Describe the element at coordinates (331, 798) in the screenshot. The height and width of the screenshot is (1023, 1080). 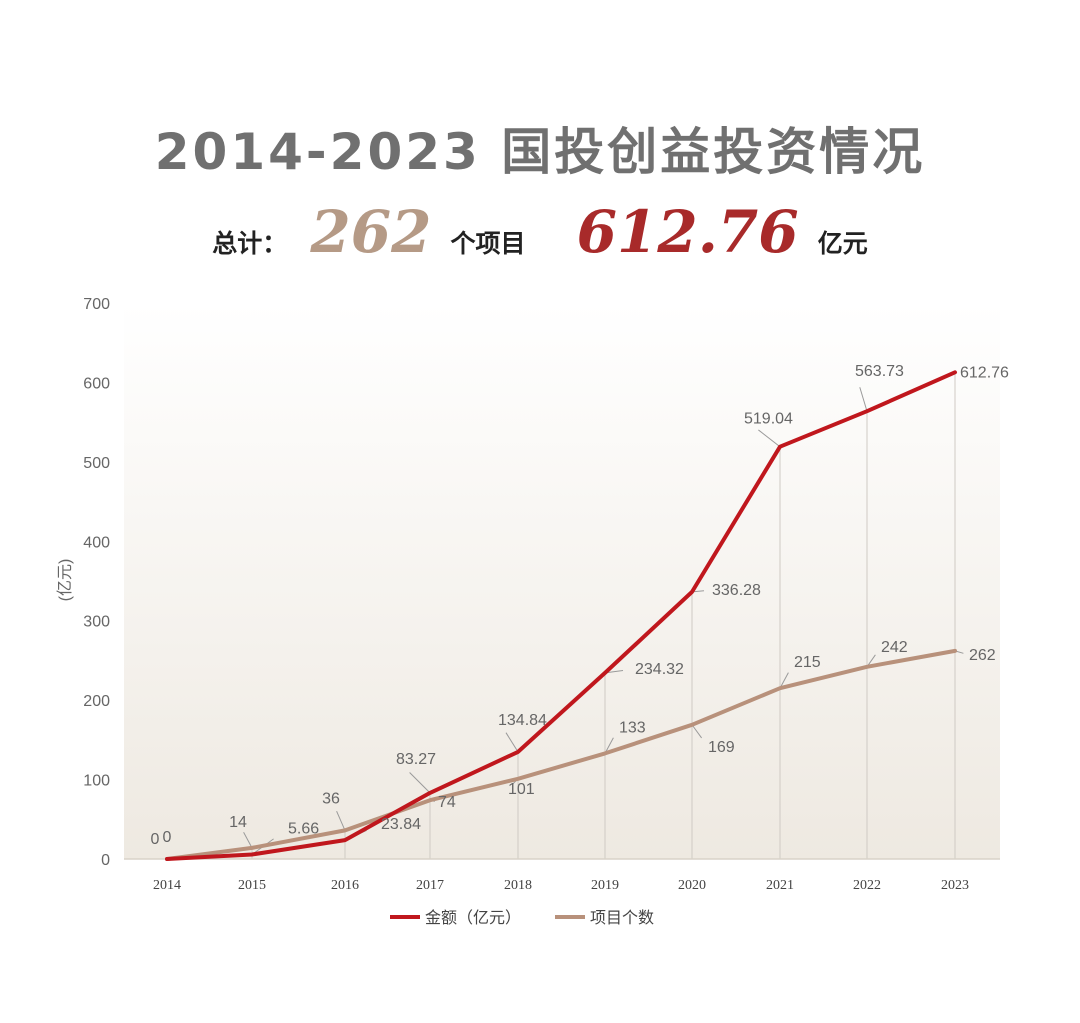
I see `count-data-label: 36` at that location.